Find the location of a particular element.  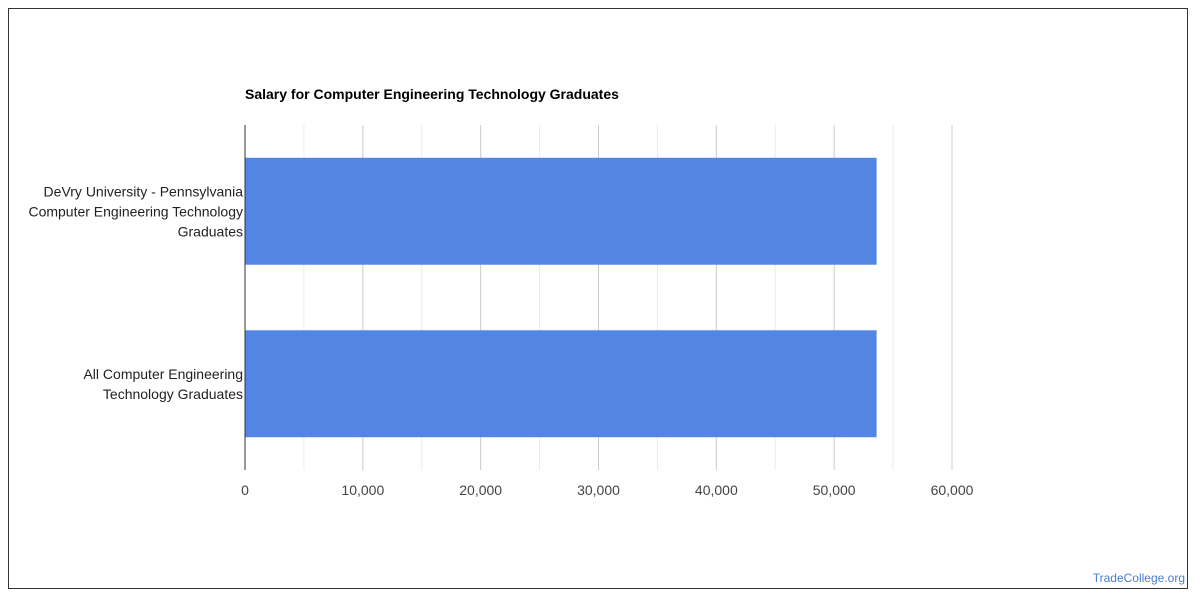

x-tick-label: 40,000 is located at coordinates (716, 490).